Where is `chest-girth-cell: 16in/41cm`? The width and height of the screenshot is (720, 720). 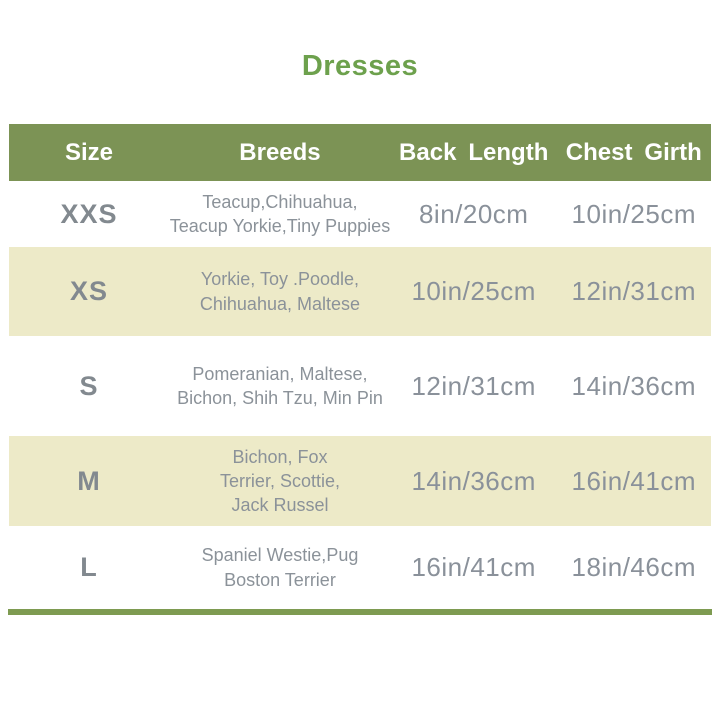 chest-girth-cell: 16in/41cm is located at coordinates (633, 480).